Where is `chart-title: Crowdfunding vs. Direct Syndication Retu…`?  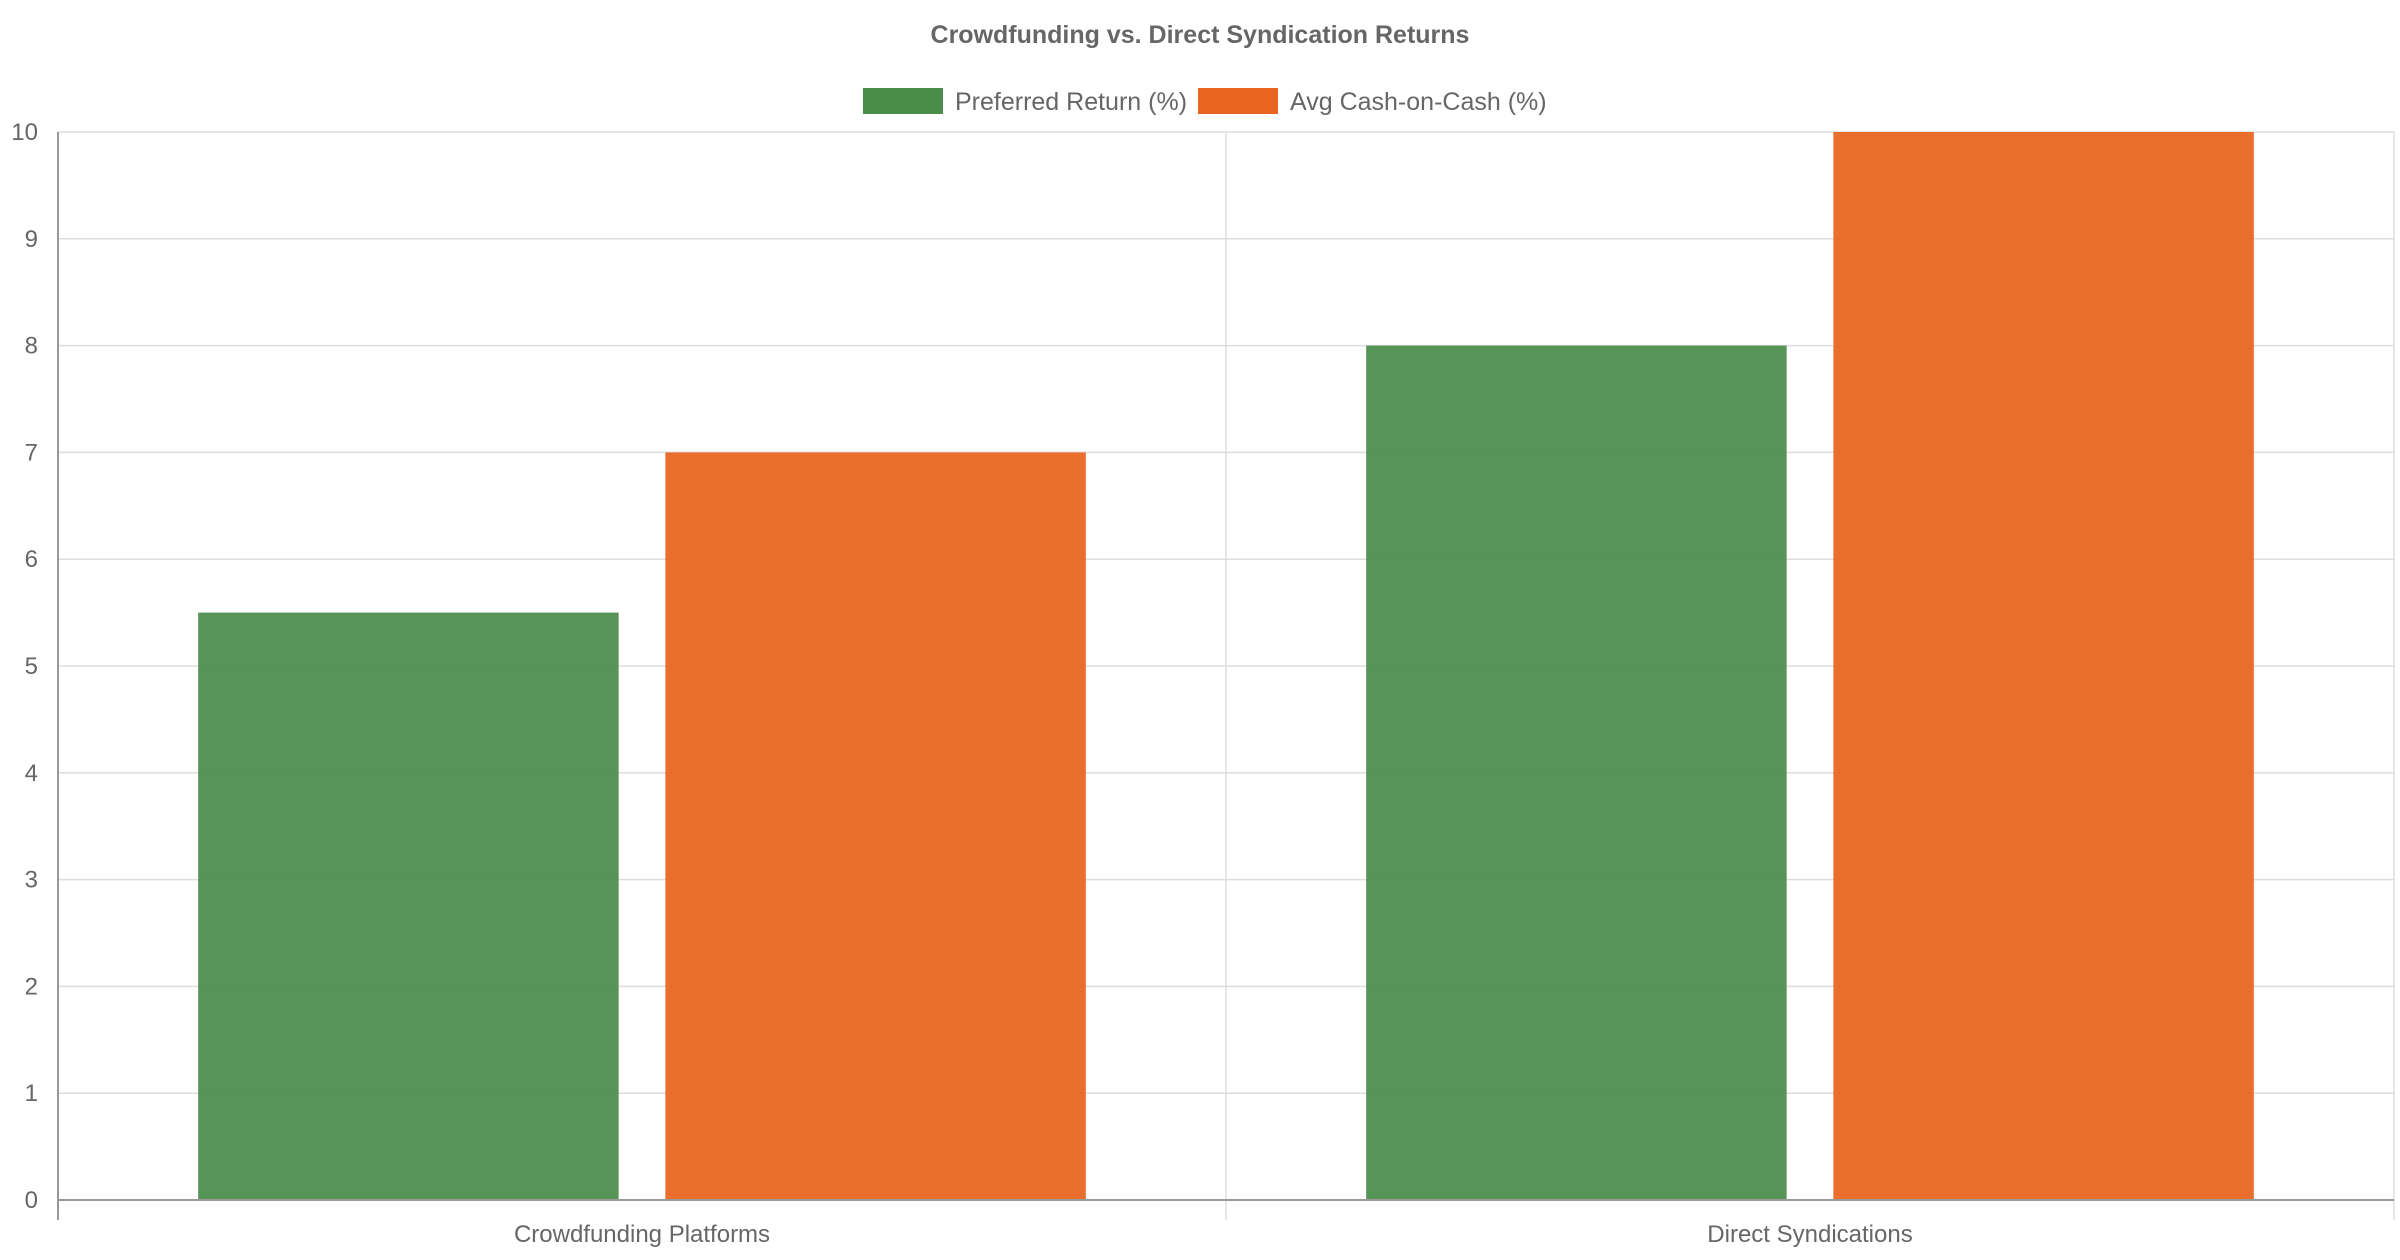 chart-title: Crowdfunding vs. Direct Syndication Retu… is located at coordinates (1200, 35).